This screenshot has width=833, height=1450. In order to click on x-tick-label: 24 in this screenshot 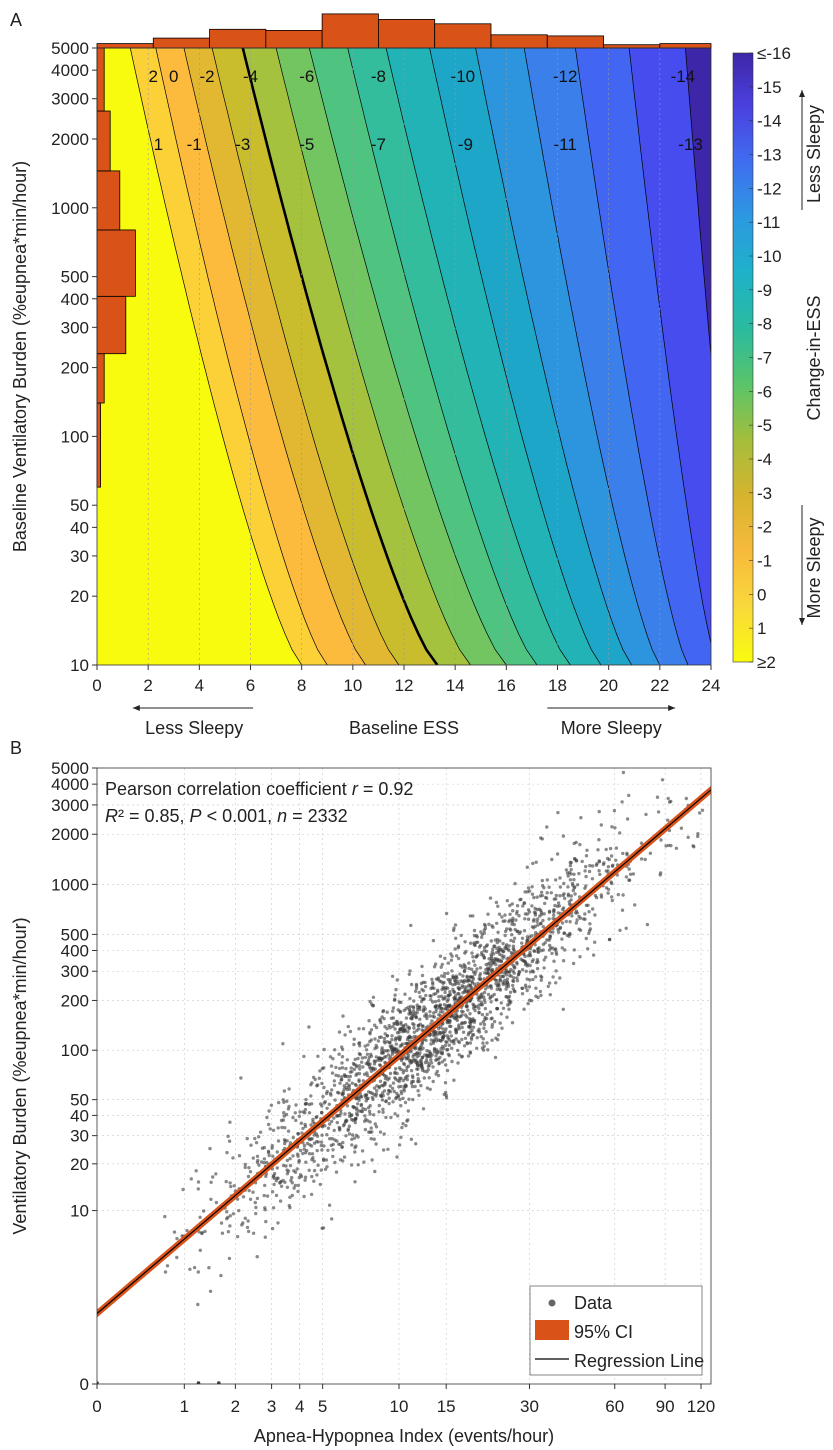, I will do `click(711, 685)`.